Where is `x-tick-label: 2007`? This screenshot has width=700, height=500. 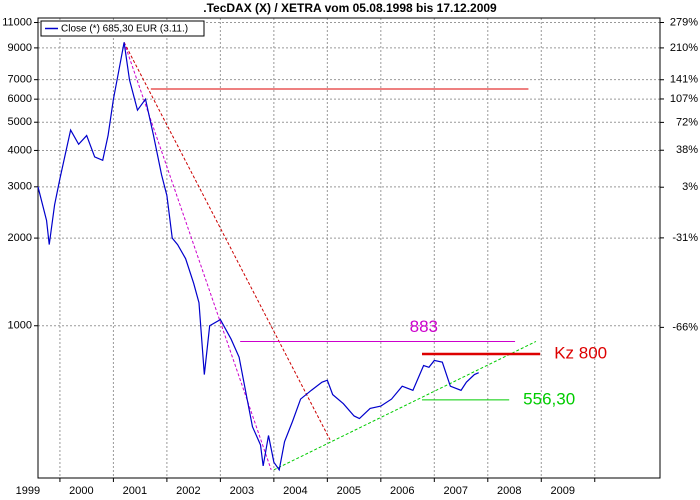
x-tick-label: 2007 is located at coordinates (456, 491).